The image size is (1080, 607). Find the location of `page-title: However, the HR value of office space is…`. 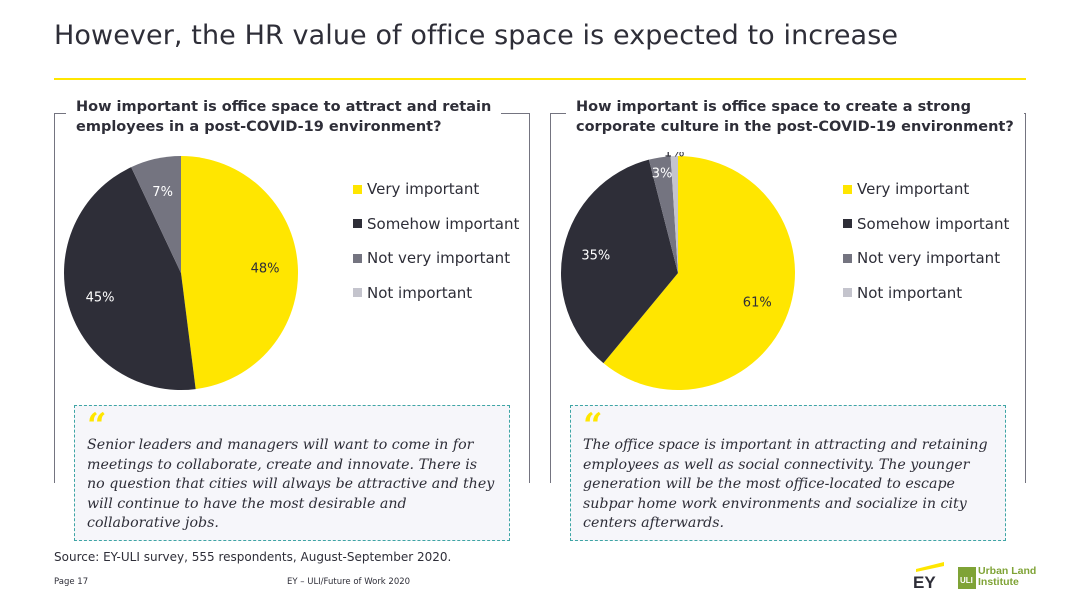

page-title: However, the HR value of office space is… is located at coordinates (476, 35).